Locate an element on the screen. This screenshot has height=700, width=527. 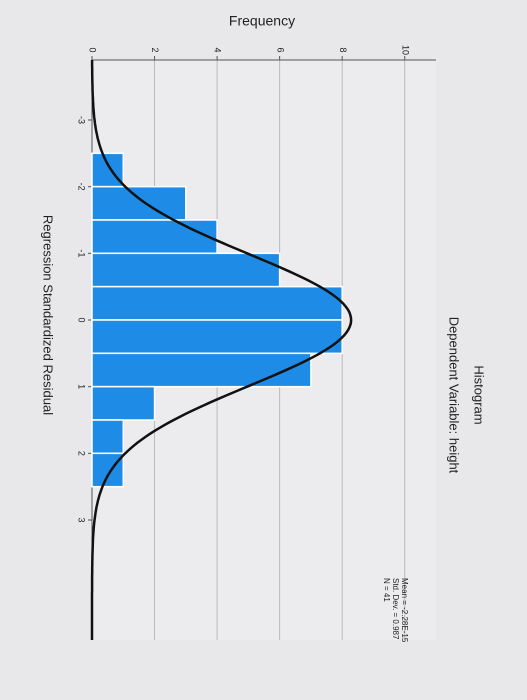
y-tick-label: 0 is located at coordinates (93, 49).